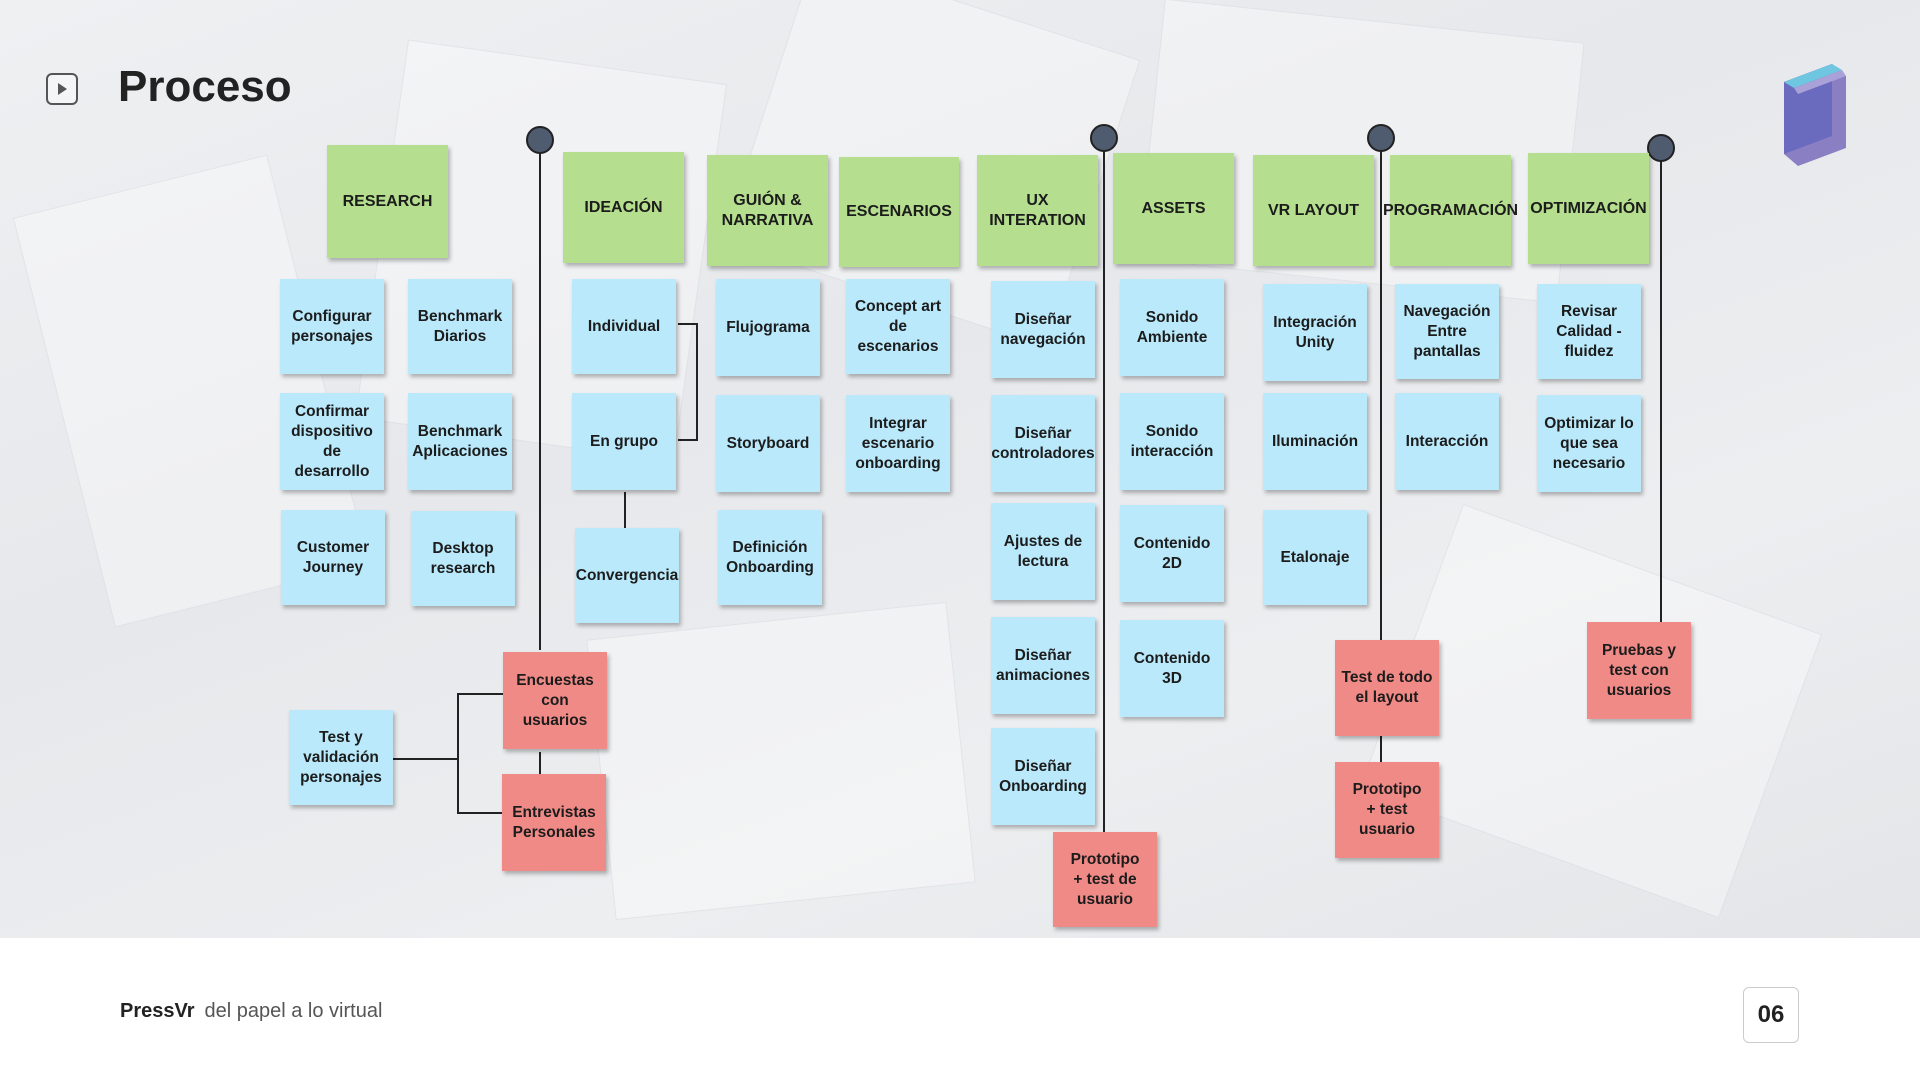  Describe the element at coordinates (1589, 443) in the screenshot. I see `task-note: Optimizar lo que sea necesario` at that location.